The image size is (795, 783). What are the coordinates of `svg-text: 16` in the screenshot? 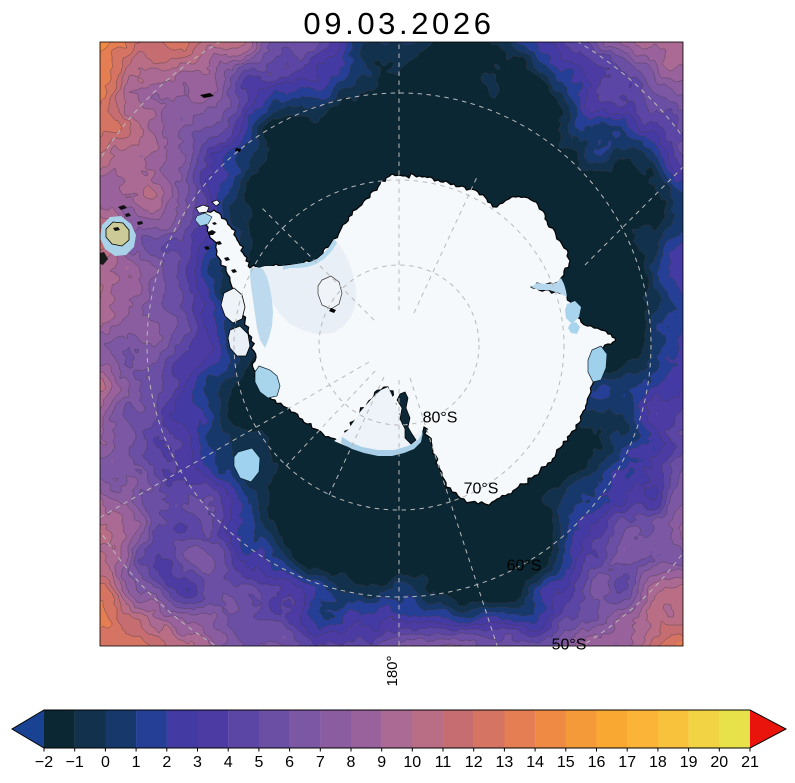 It's located at (597, 762).